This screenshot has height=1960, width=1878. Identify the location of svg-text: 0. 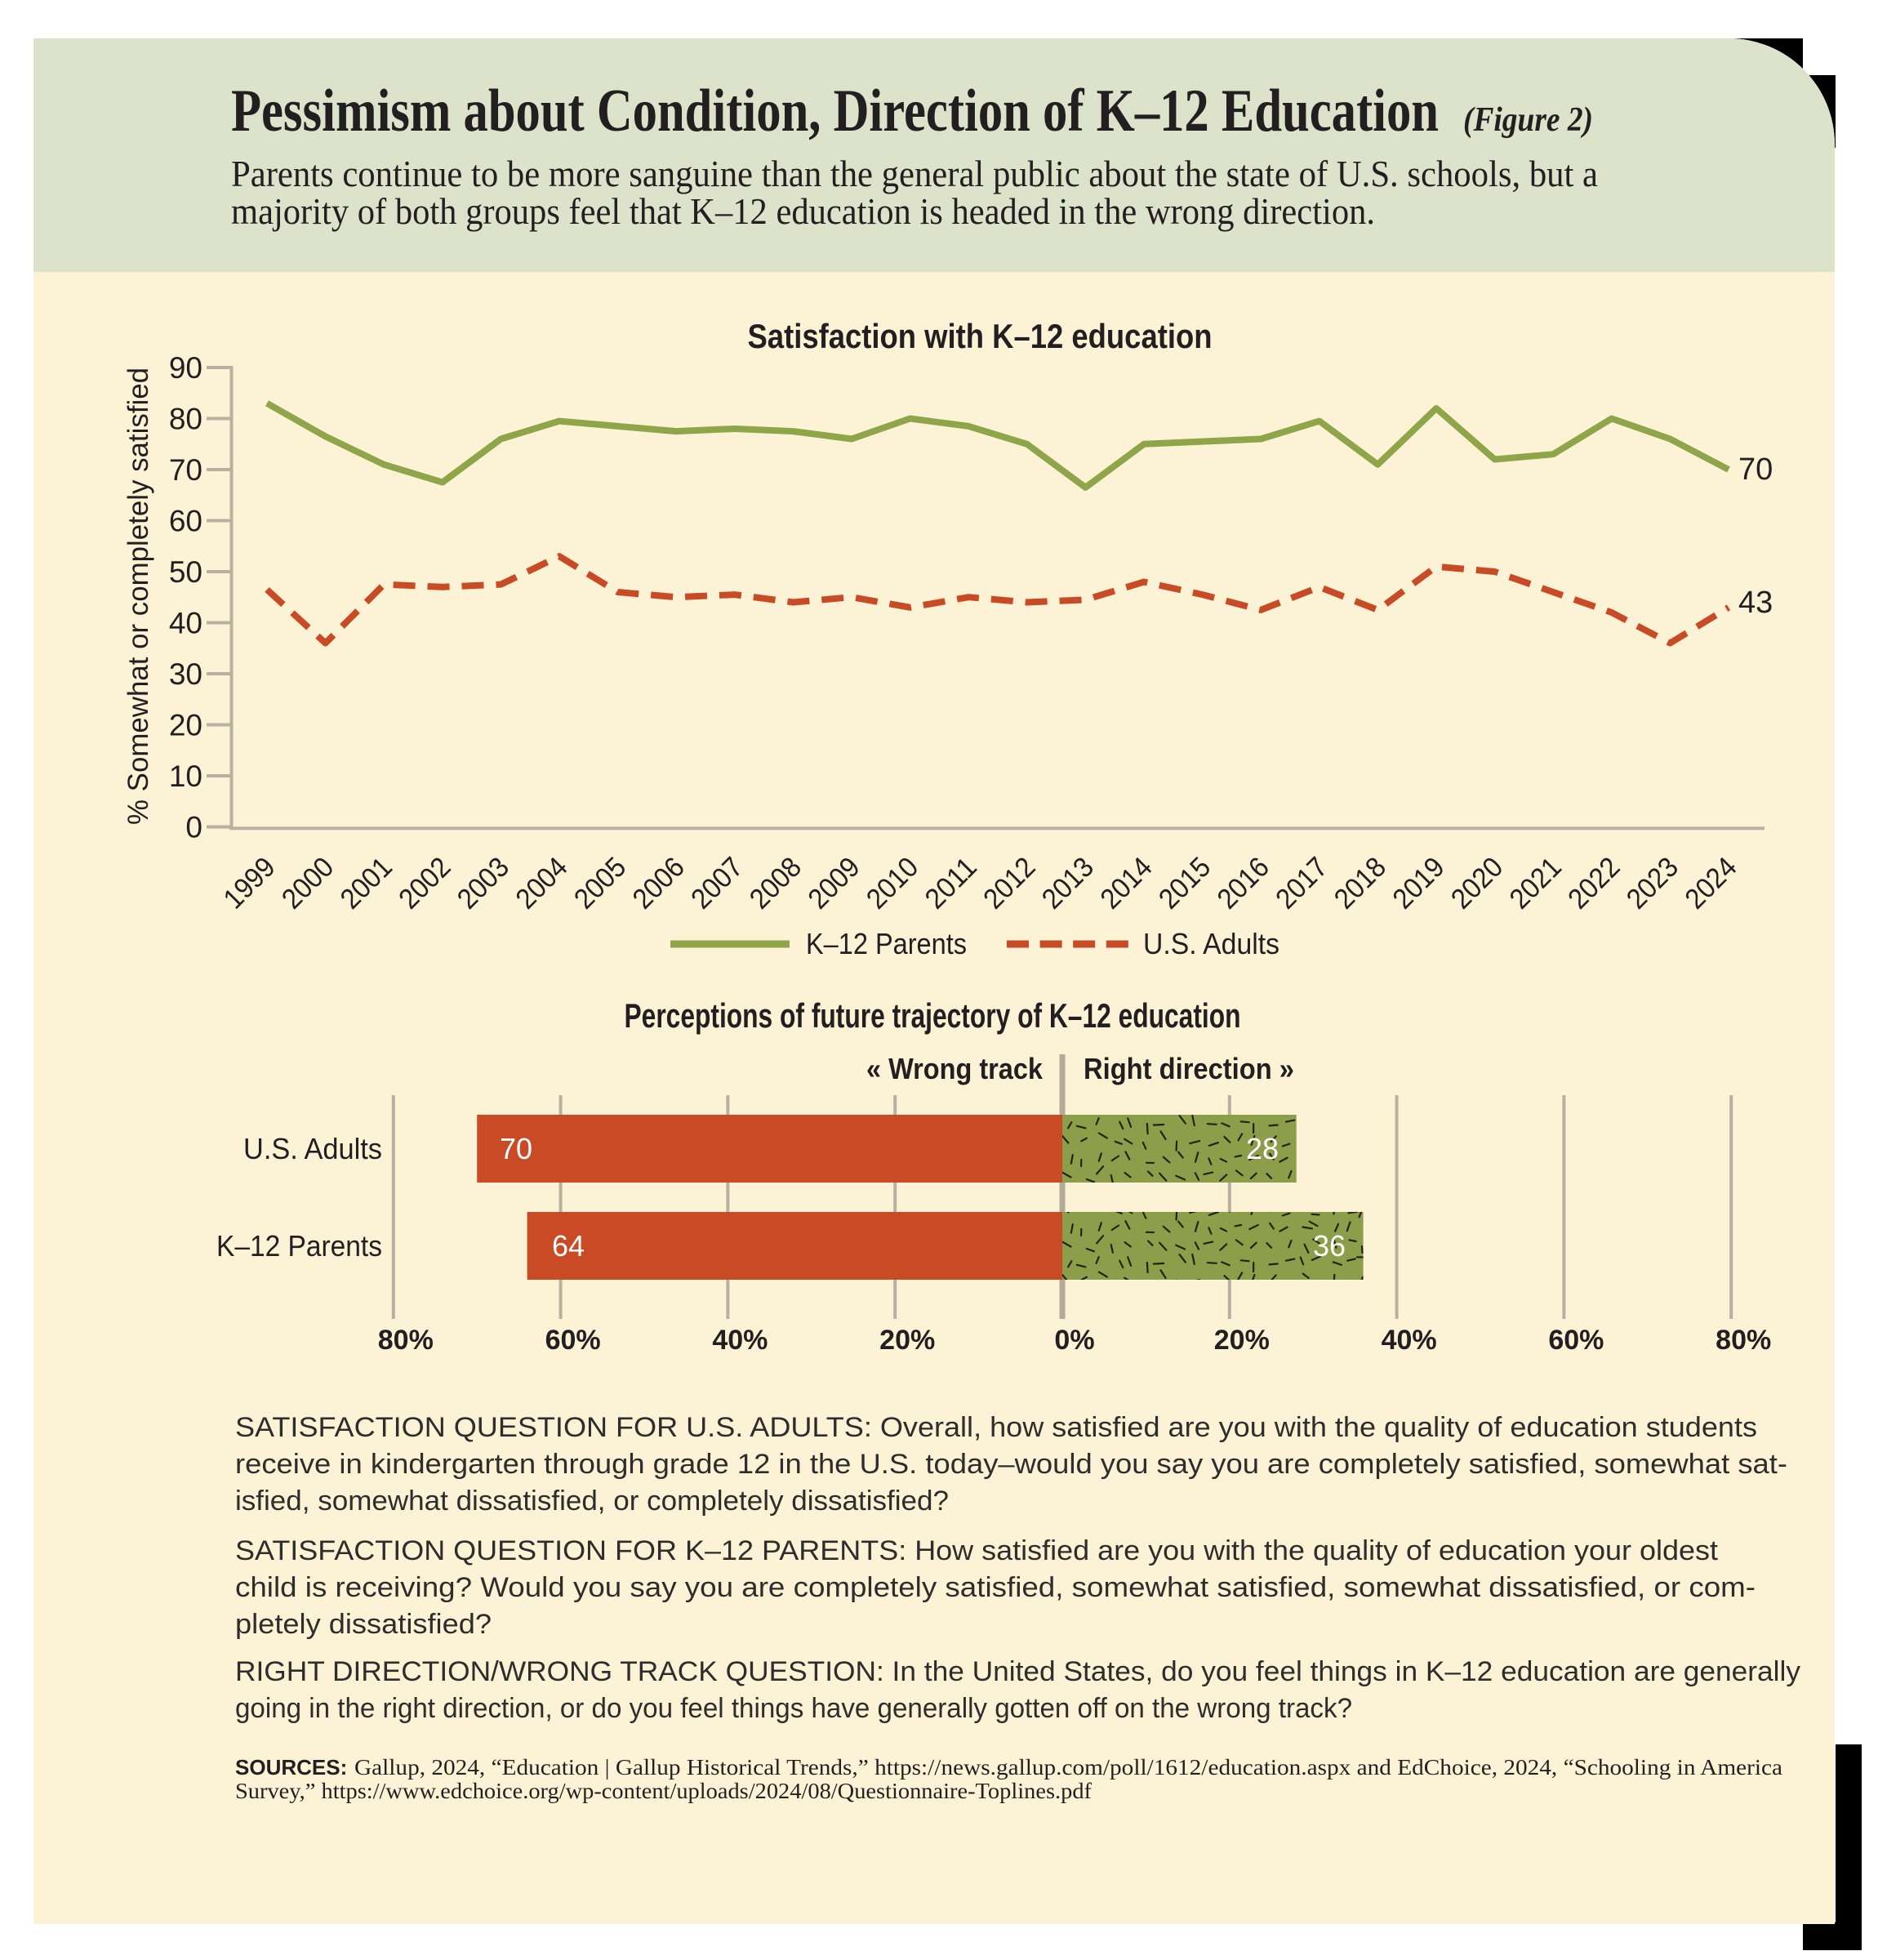
(194, 827).